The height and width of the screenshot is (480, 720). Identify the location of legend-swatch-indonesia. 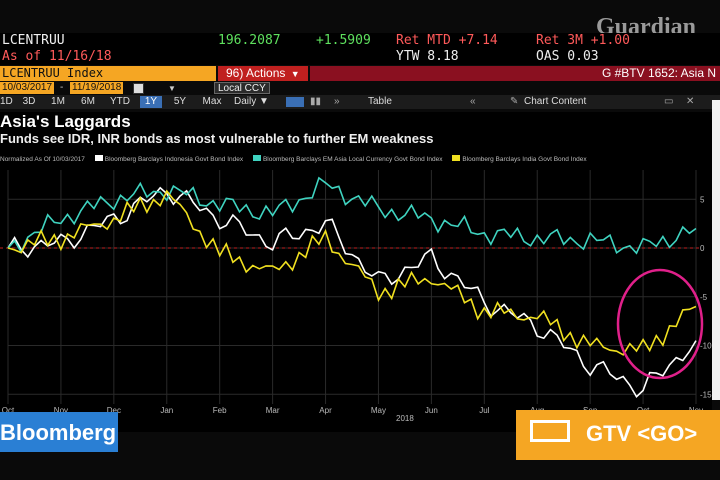
(98, 158).